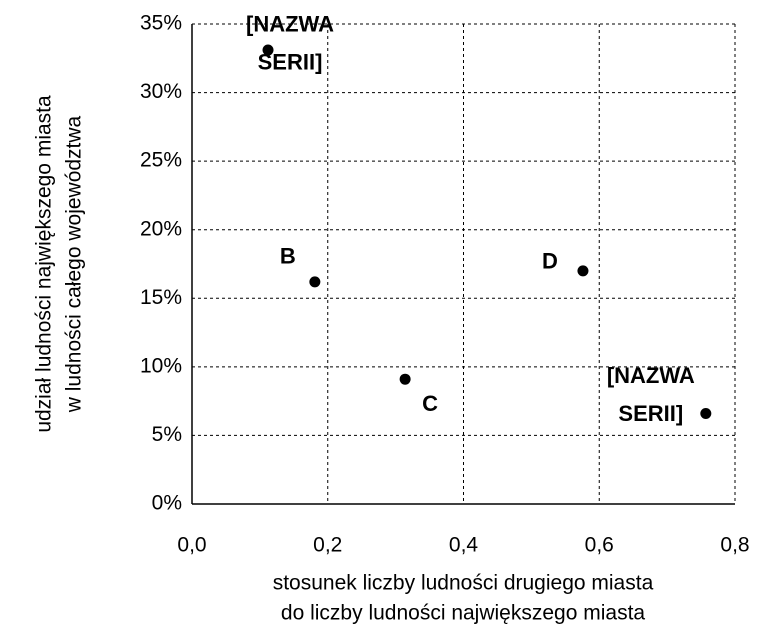  Describe the element at coordinates (463, 583) in the screenshot. I see `x-axis-label: stosunek liczby ludności drugiego miasta` at that location.